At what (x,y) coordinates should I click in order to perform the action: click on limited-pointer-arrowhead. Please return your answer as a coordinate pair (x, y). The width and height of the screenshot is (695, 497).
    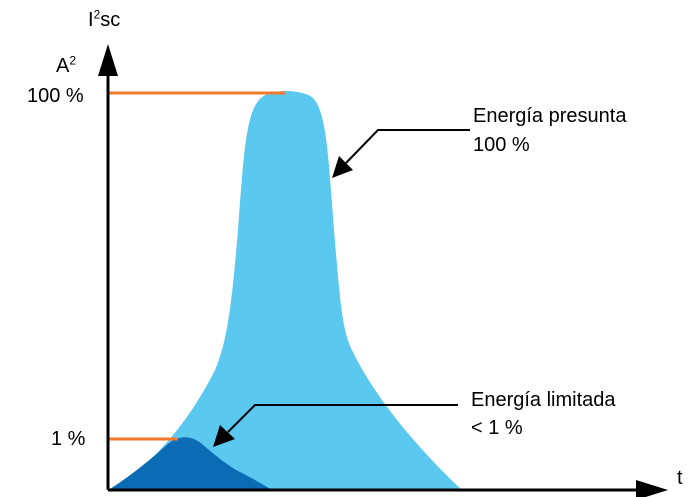
    Looking at the image, I should click on (224, 436).